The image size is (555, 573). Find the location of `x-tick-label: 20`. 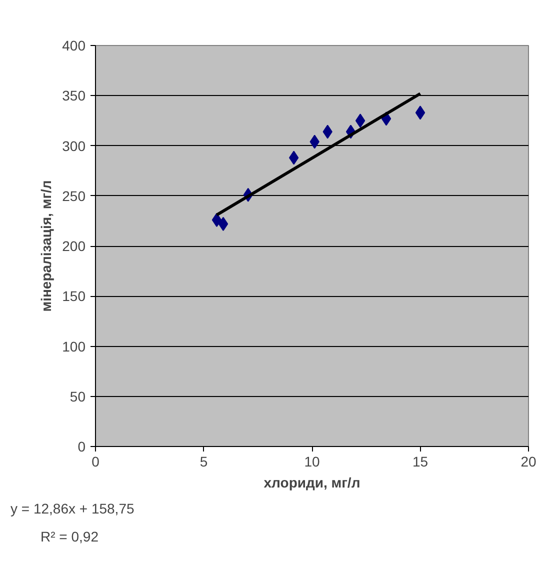

x-tick-label: 20 is located at coordinates (528, 462).